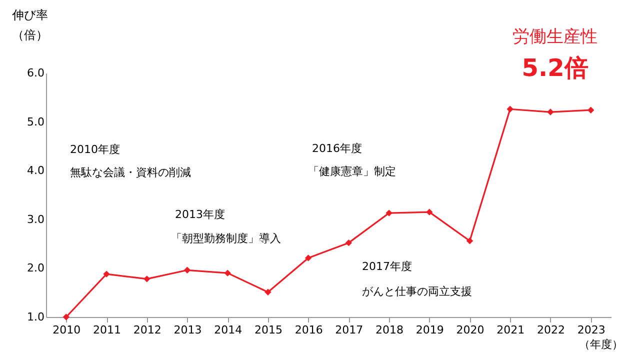 This screenshot has height=355, width=640. What do you see at coordinates (308, 330) in the screenshot?
I see `x-tick-label: 2016` at bounding box center [308, 330].